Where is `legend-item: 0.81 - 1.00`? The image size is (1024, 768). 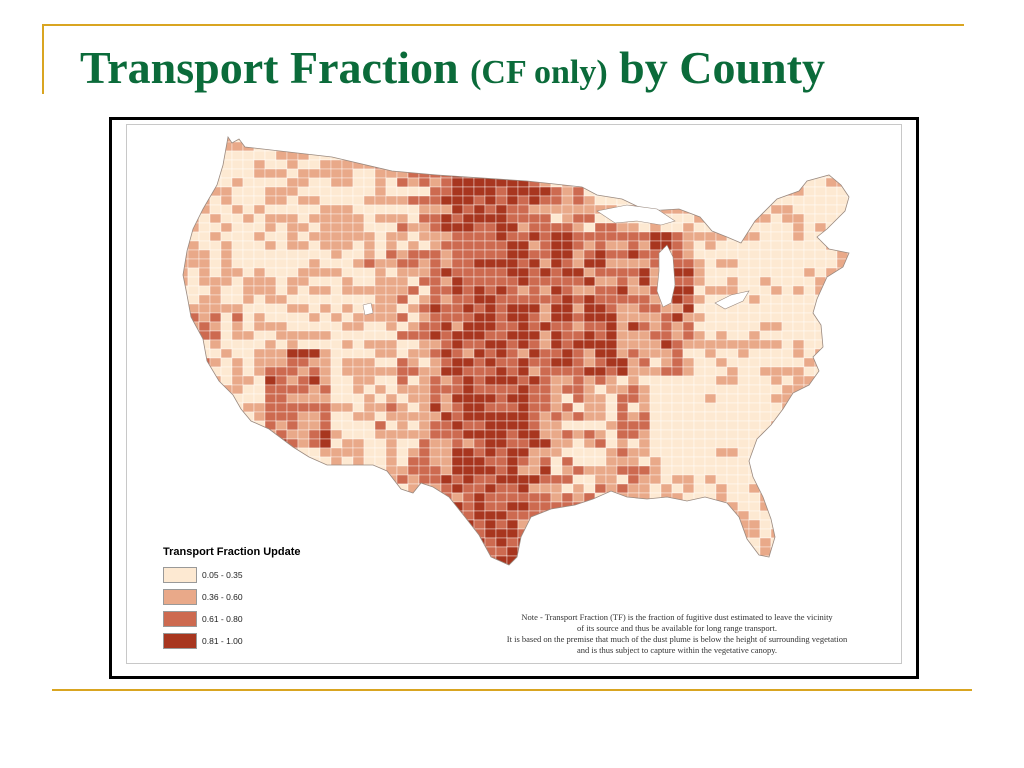 legend-item: 0.81 - 1.00 is located at coordinates (232, 641).